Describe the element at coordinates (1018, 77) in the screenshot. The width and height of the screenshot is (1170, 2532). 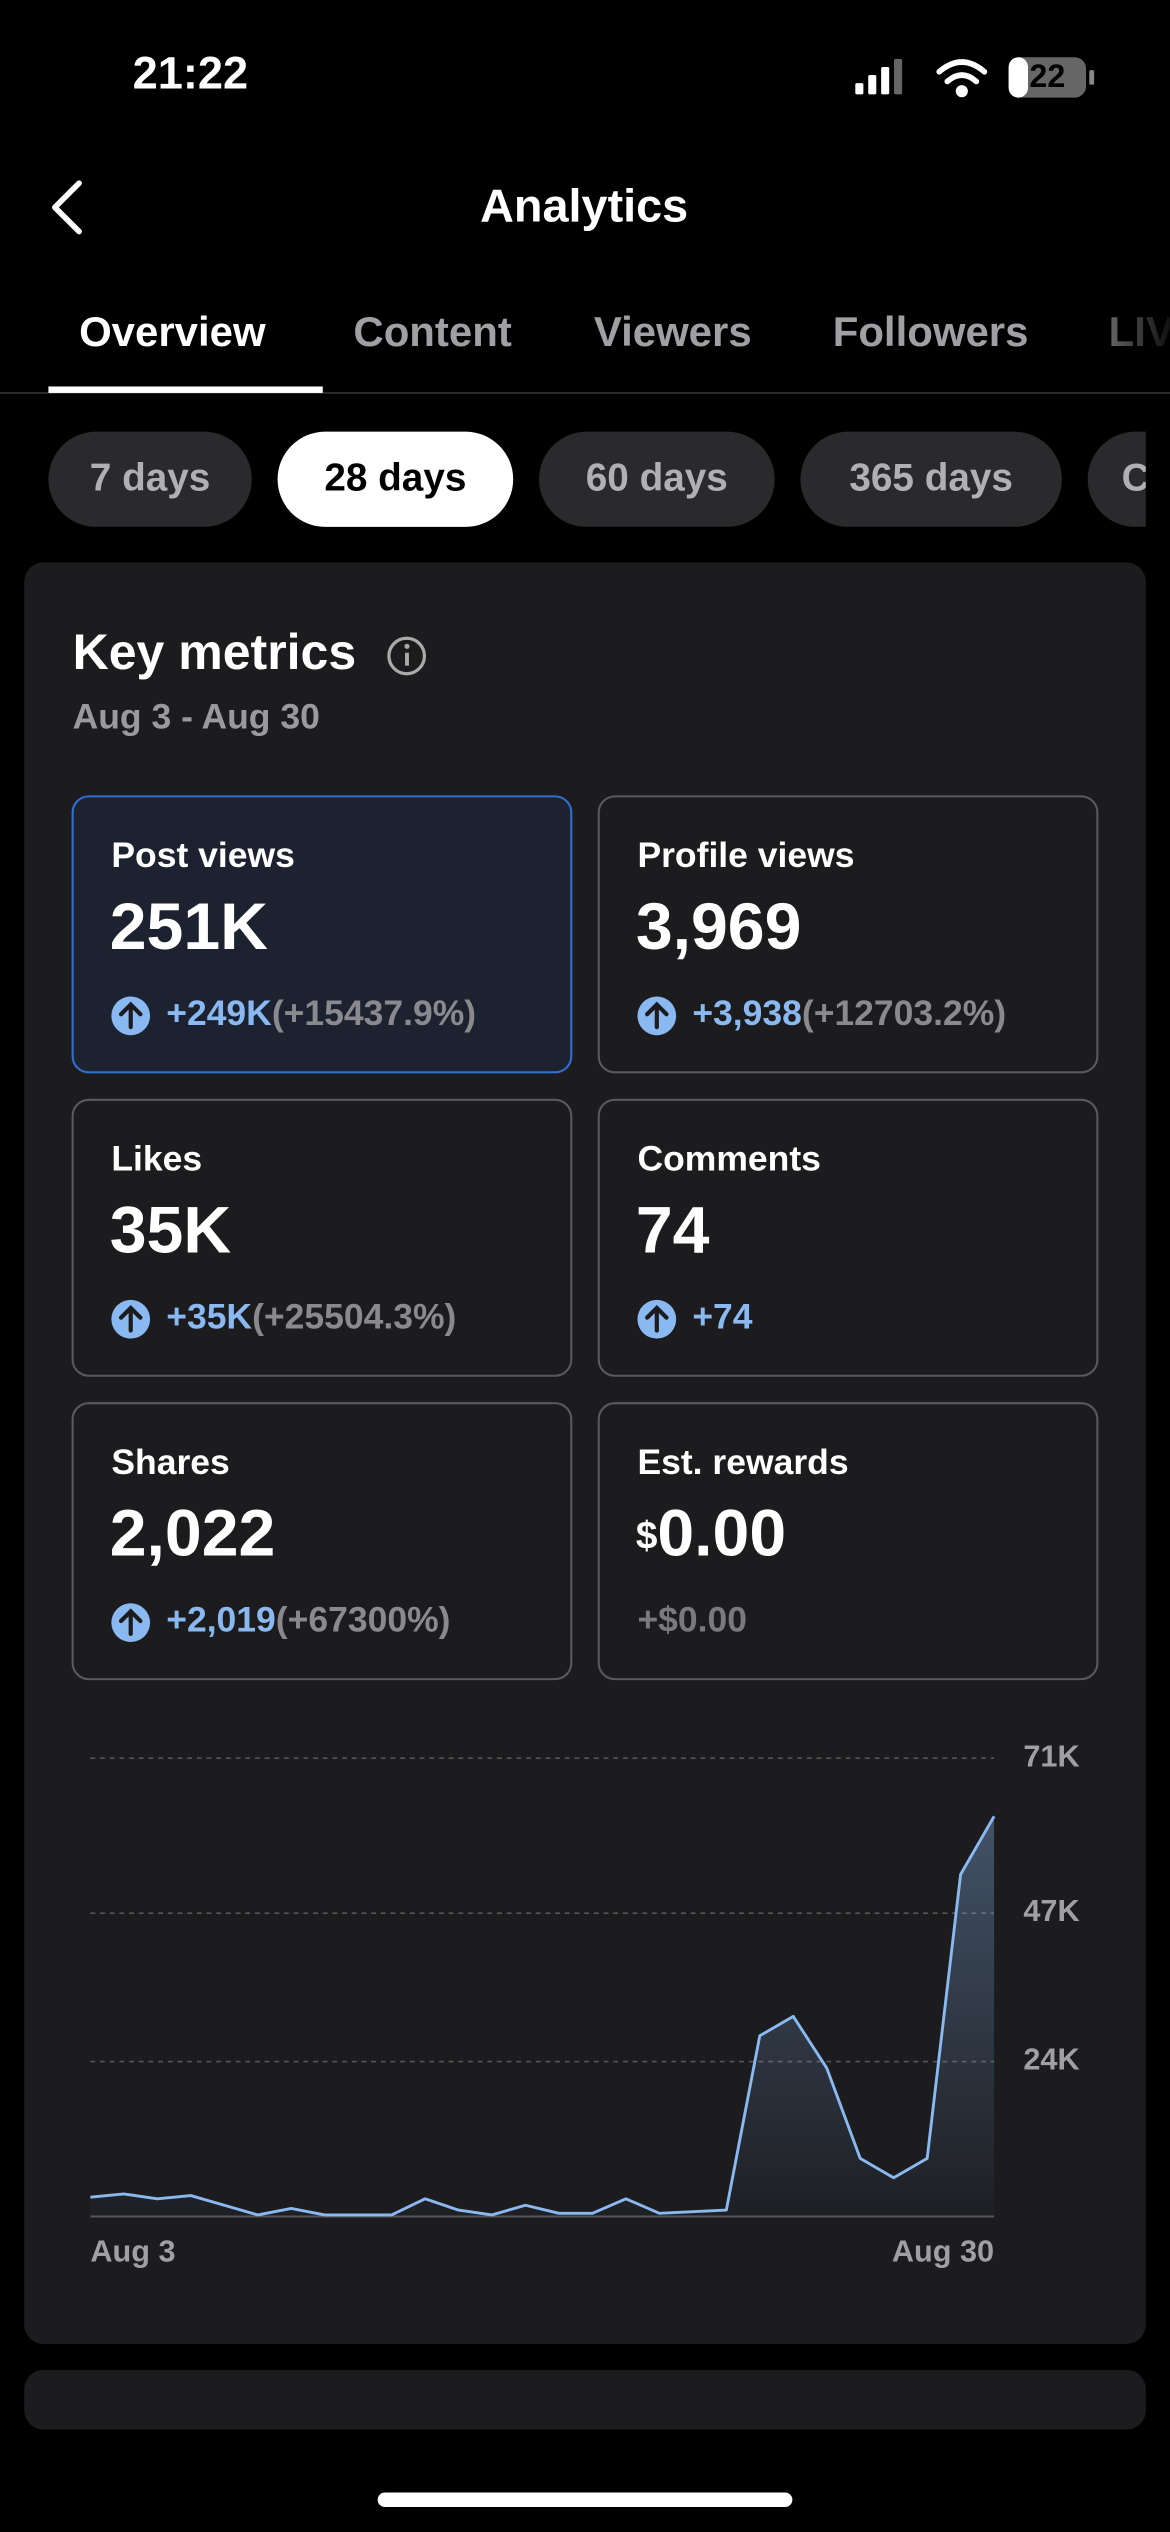
I see `battery-level` at that location.